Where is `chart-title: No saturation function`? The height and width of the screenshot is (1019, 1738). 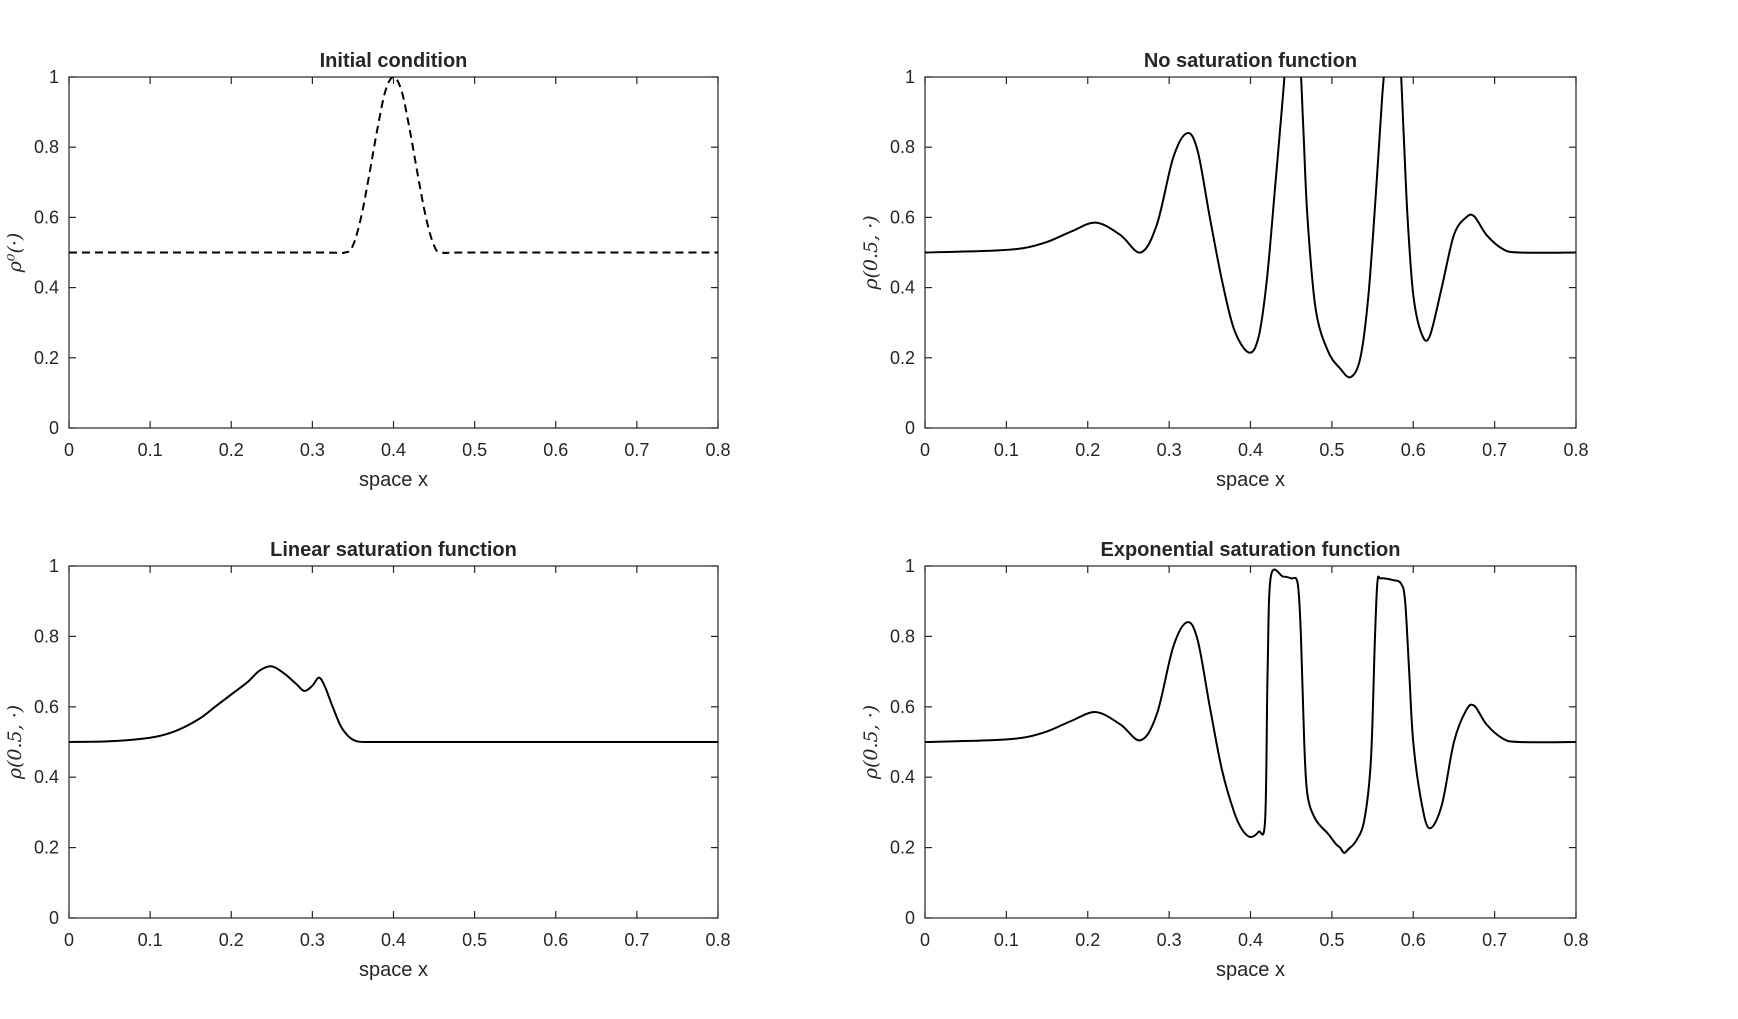
chart-title: No saturation function is located at coordinates (1250, 61).